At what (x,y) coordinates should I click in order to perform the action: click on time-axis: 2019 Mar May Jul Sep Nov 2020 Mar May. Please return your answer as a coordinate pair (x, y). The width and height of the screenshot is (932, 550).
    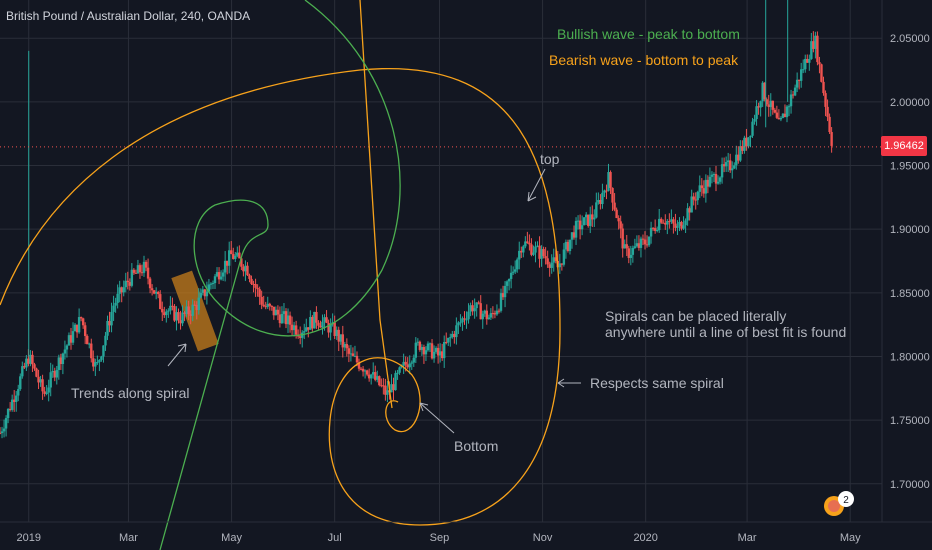
    Looking at the image, I should click on (438, 538).